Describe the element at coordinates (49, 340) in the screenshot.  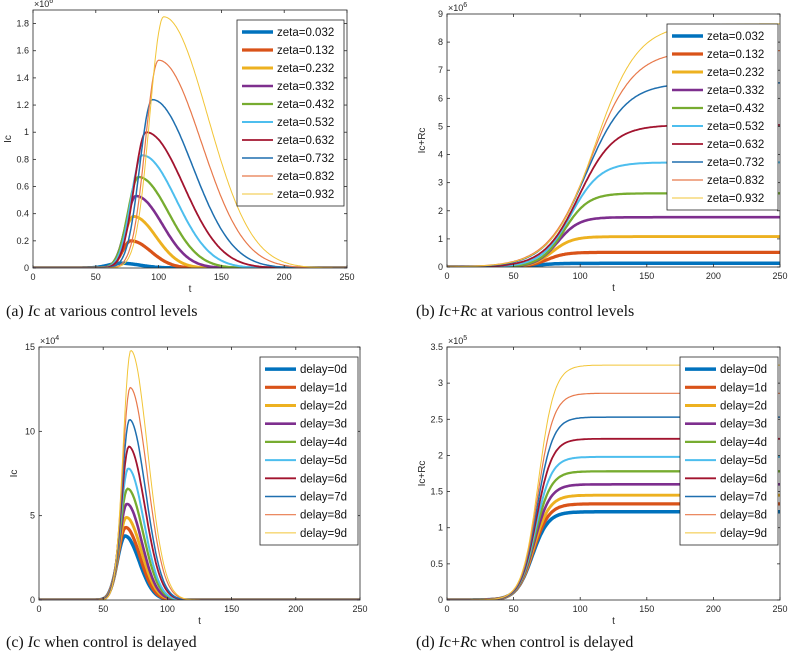
I see `axis-multiplier: ×10⁴` at that location.